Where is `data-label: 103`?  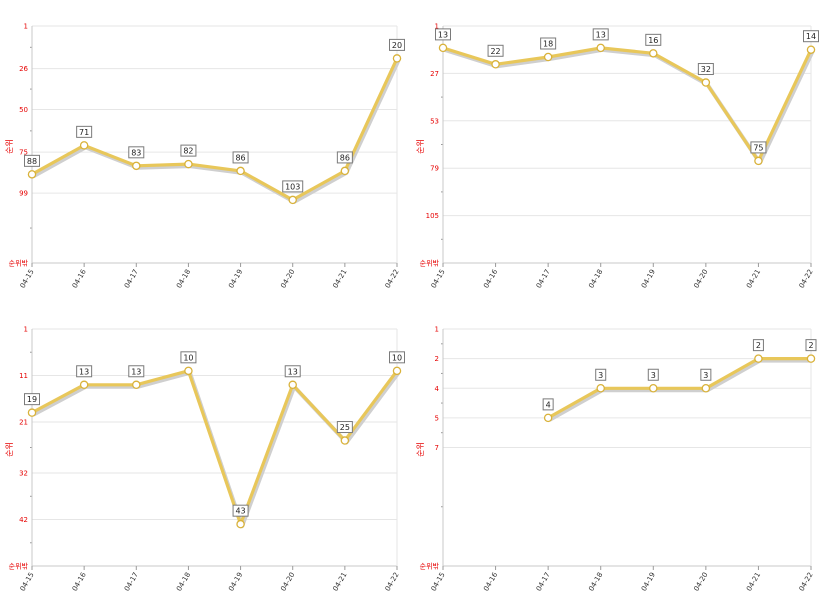 data-label: 103 is located at coordinates (292, 186).